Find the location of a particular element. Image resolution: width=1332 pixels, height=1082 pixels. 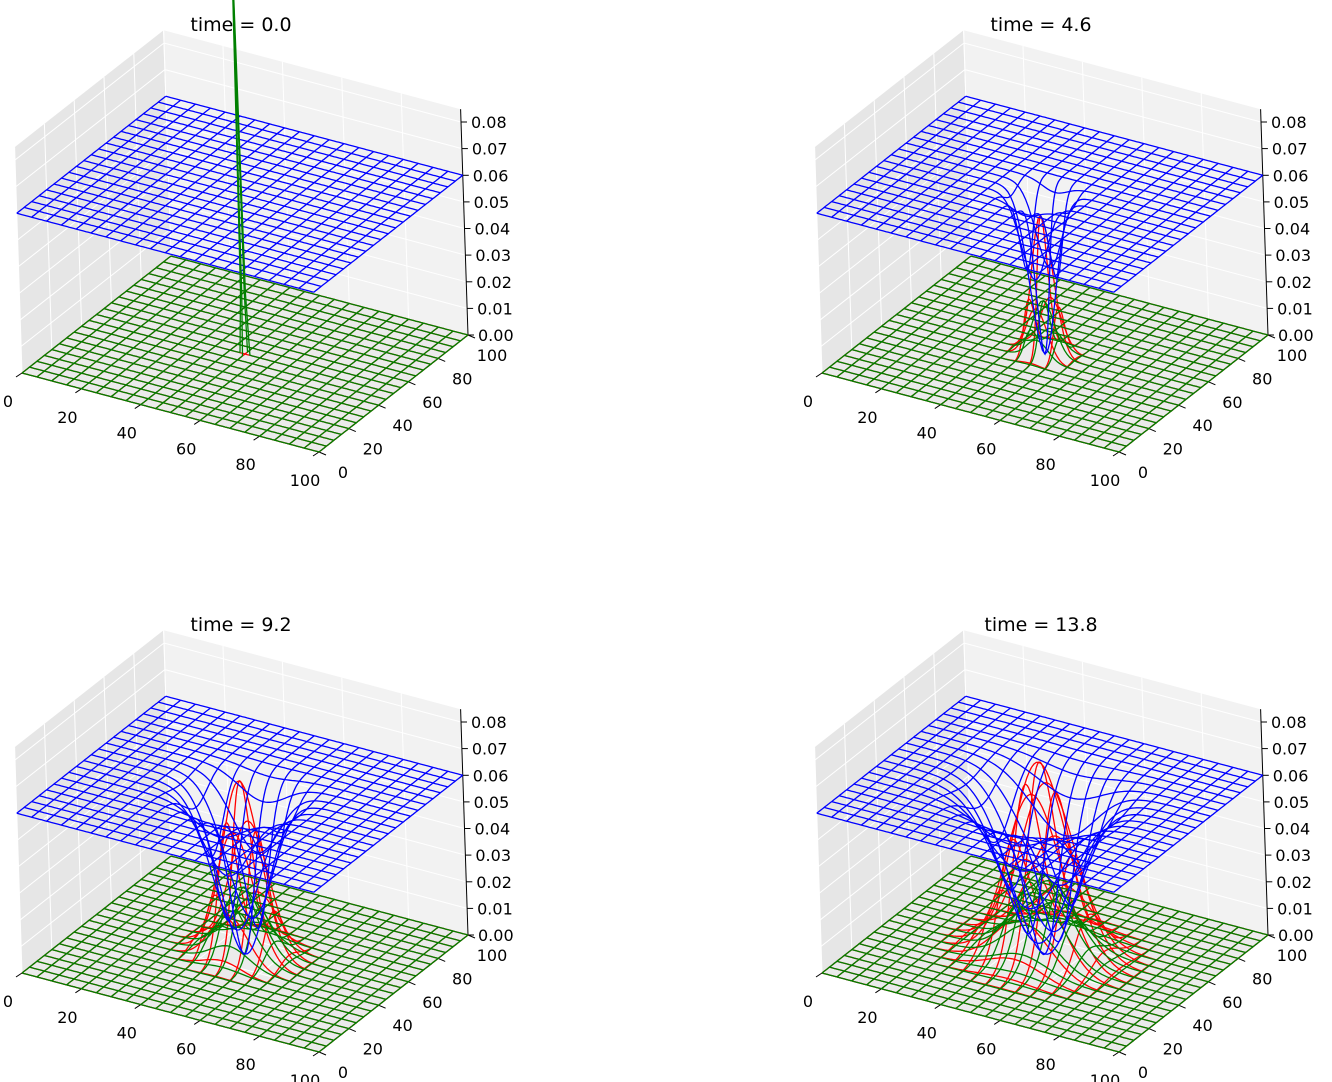

x-tick-label: 100 is located at coordinates (1105, 480).